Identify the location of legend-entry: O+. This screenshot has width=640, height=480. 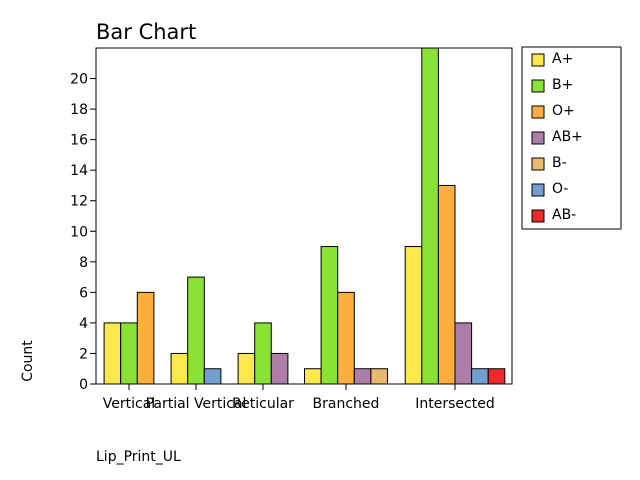
(563, 111).